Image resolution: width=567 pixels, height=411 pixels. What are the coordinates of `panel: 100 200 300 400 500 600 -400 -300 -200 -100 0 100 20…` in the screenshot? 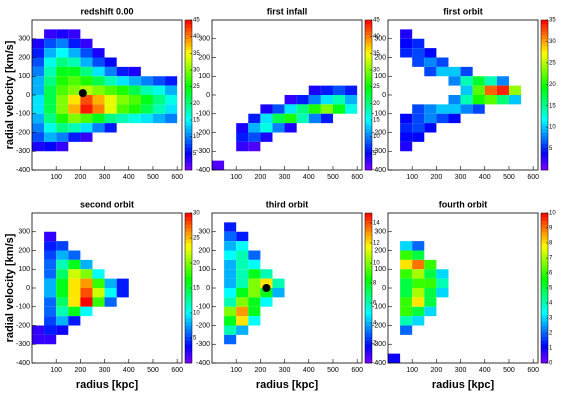 It's located at (102, 93).